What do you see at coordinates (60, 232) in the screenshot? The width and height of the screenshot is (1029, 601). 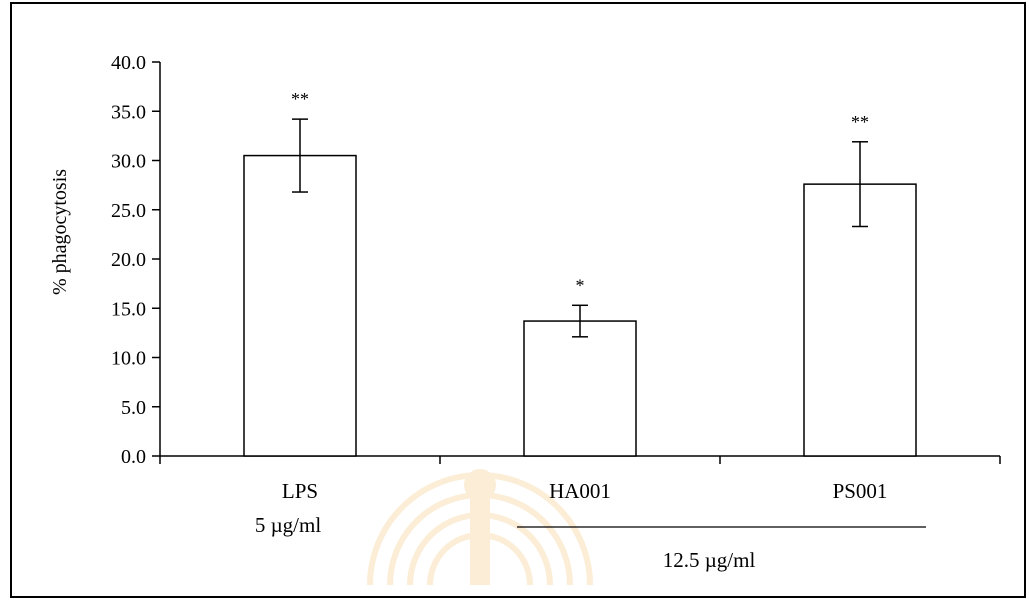 I see `y-axis-label: % phagocytosis` at bounding box center [60, 232].